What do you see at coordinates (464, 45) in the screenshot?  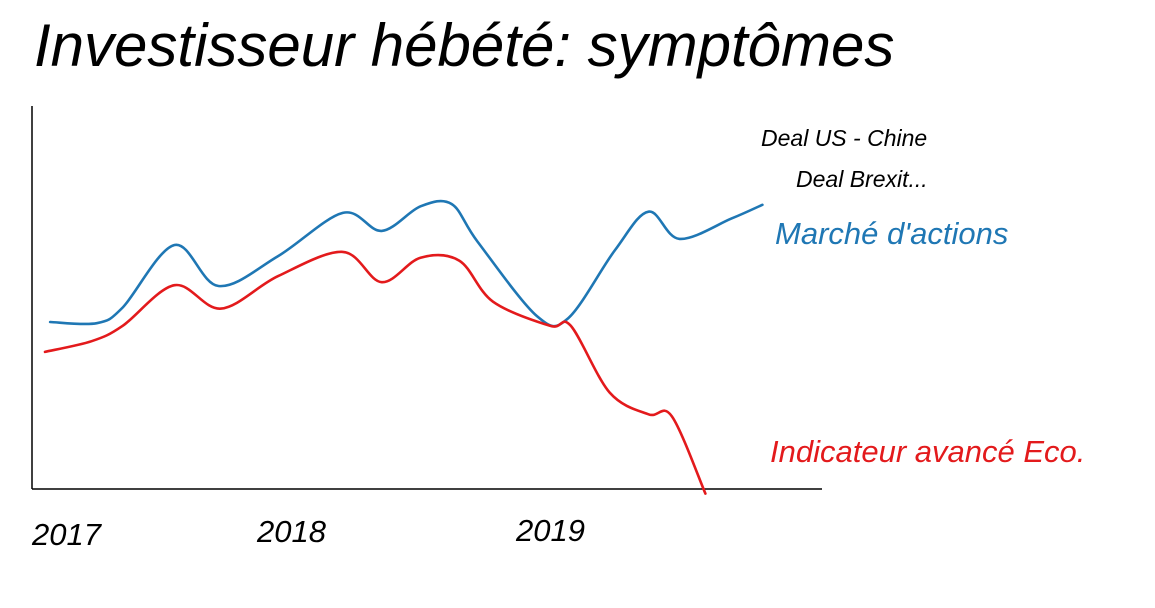 I see `chart-title: Investisseur hébété: symptômes` at bounding box center [464, 45].